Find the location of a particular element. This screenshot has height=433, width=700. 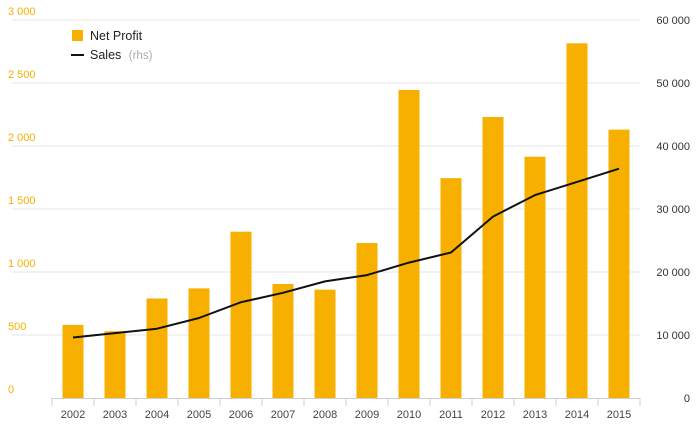

x-tick-label-2011: 2011 is located at coordinates (451, 415).